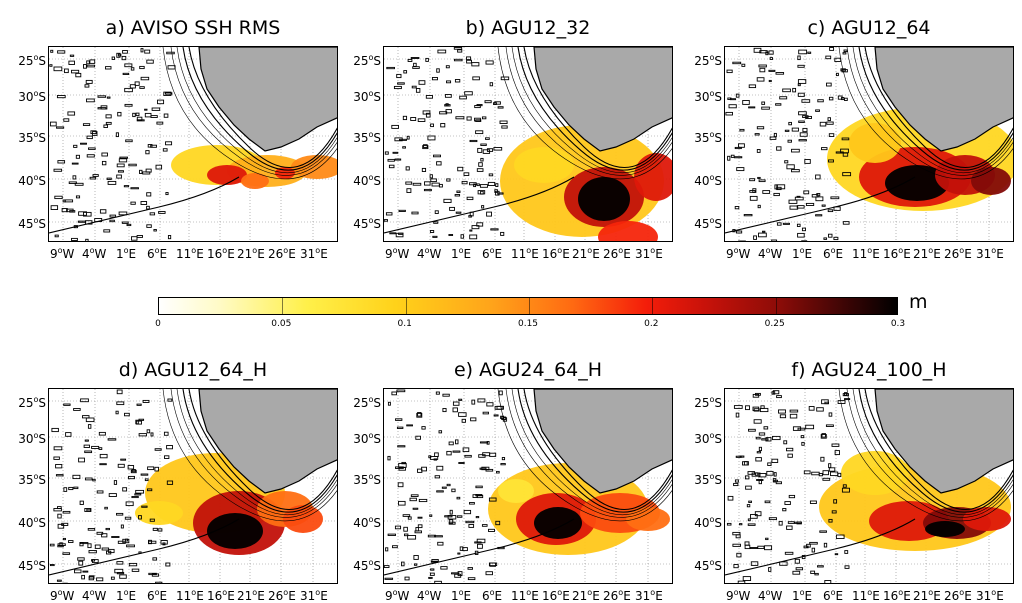 Image resolution: width=1022 pixels, height=603 pixels. Describe the element at coordinates (516, 491) in the screenshot. I see `ssh-rms-blob` at that location.